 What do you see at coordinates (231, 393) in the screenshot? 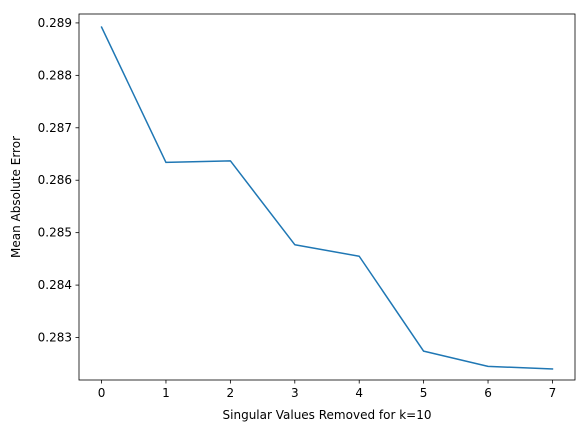
I see `x-tick-label: 2` at bounding box center [231, 393].